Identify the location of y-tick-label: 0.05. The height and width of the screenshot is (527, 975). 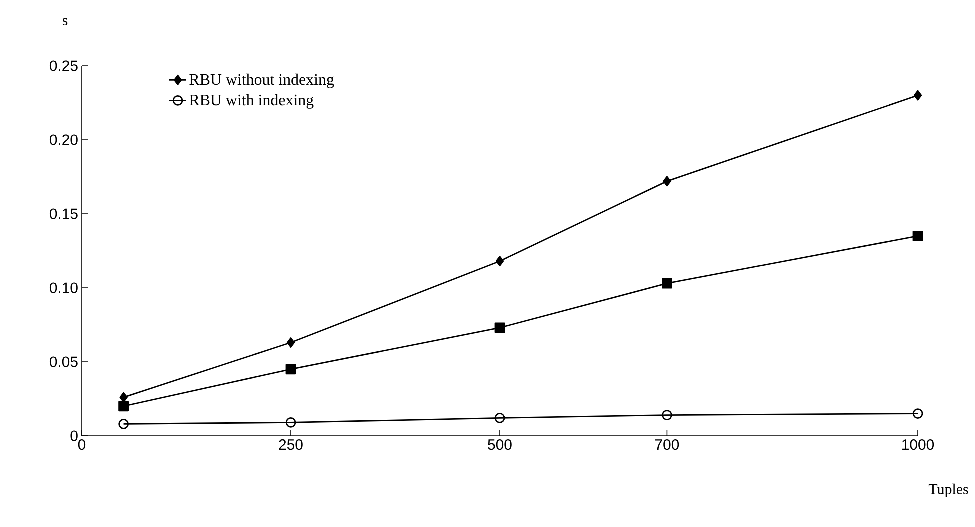
(64, 362).